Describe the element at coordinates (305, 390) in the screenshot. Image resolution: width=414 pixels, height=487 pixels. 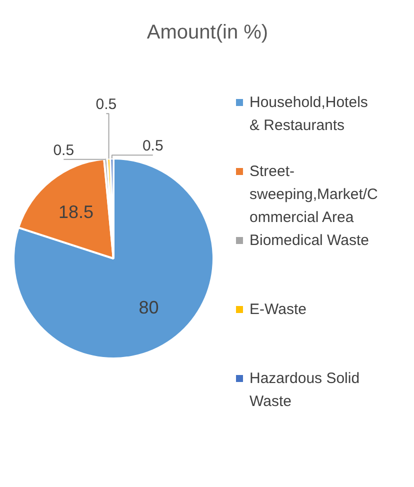
I see `legend-label: Hazardous Solid Waste` at that location.